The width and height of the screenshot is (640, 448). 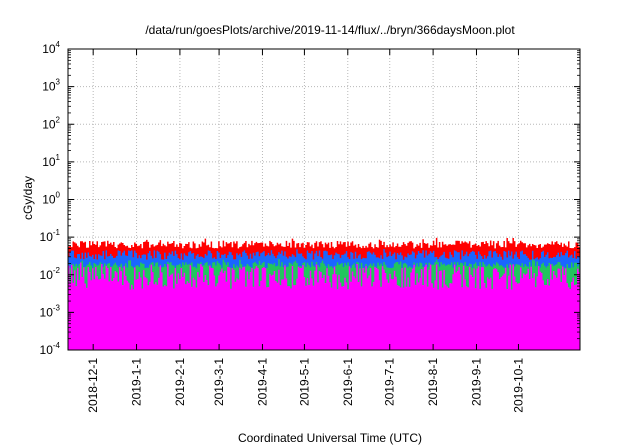 I want to click on x-tick-label: 2019-1-1, so click(x=137, y=382).